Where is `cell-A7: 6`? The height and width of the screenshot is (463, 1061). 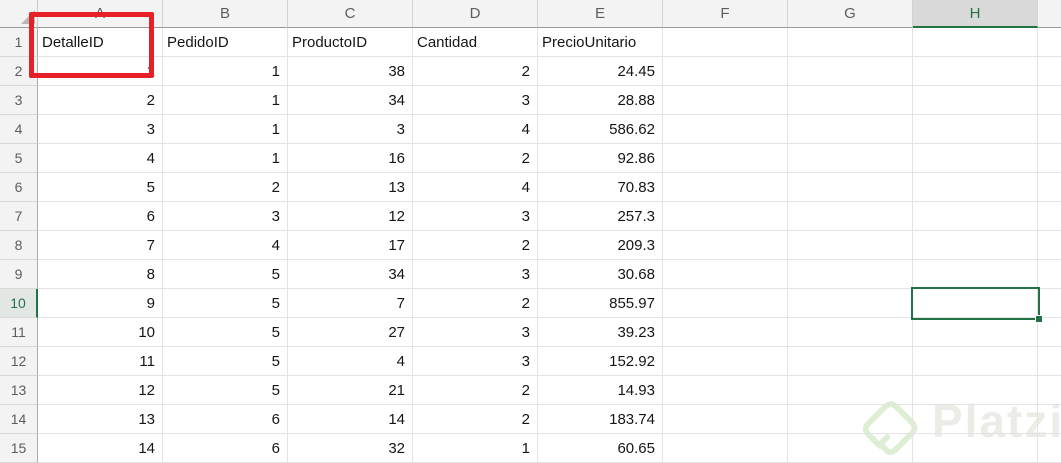 cell-A7: 6 is located at coordinates (100, 216).